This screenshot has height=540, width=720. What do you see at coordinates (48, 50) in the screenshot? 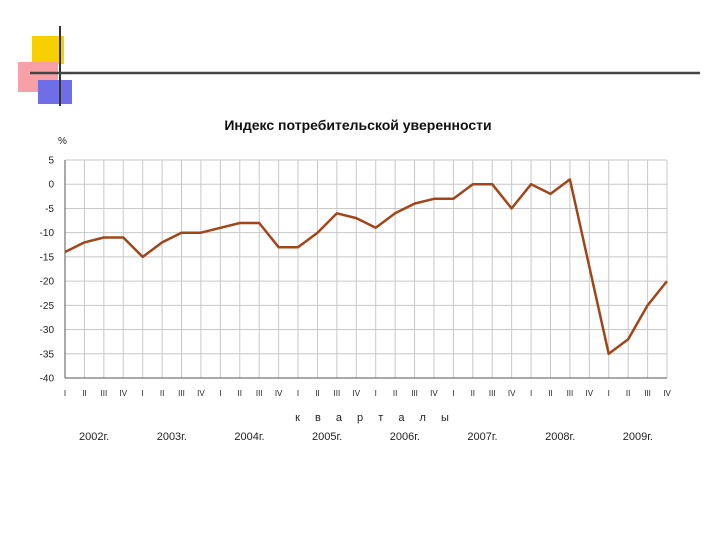
I see `yellow-square` at bounding box center [48, 50].